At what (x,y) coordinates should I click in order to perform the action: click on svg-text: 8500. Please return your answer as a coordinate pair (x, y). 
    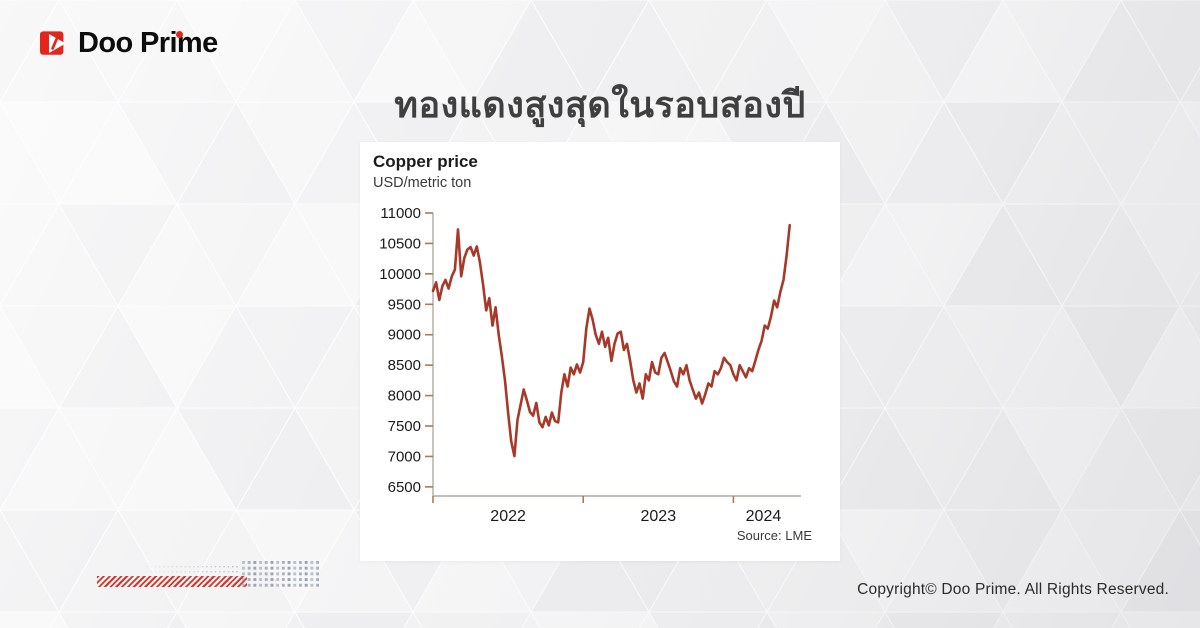
    Looking at the image, I should click on (404, 365).